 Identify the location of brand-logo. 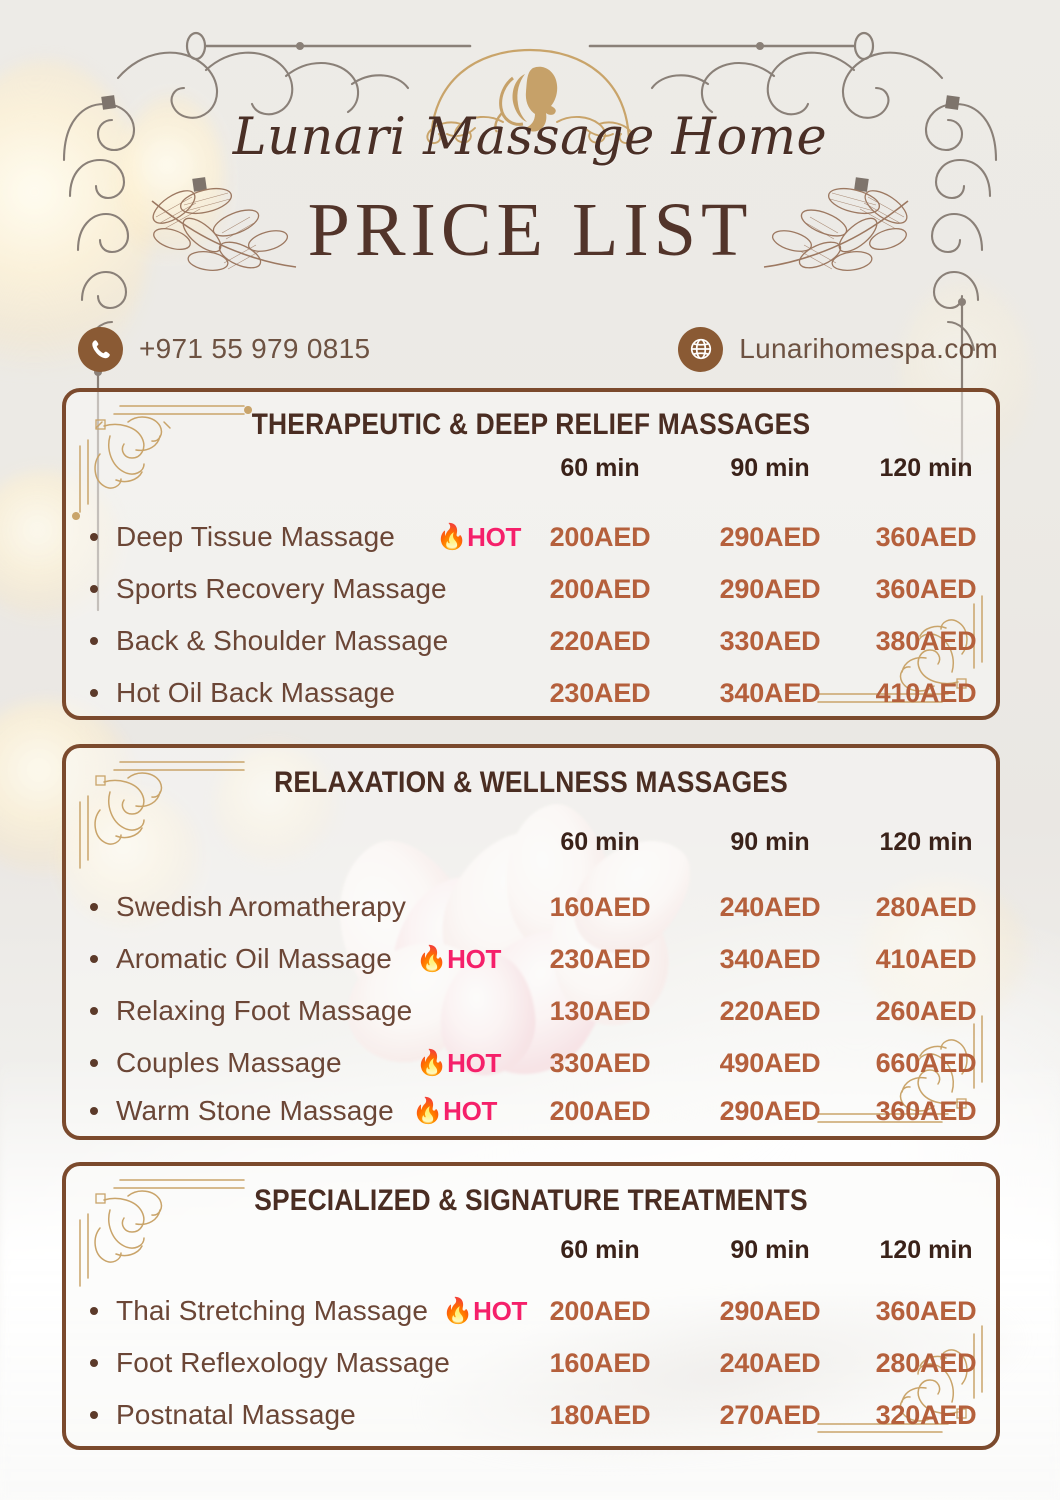
(530, 96).